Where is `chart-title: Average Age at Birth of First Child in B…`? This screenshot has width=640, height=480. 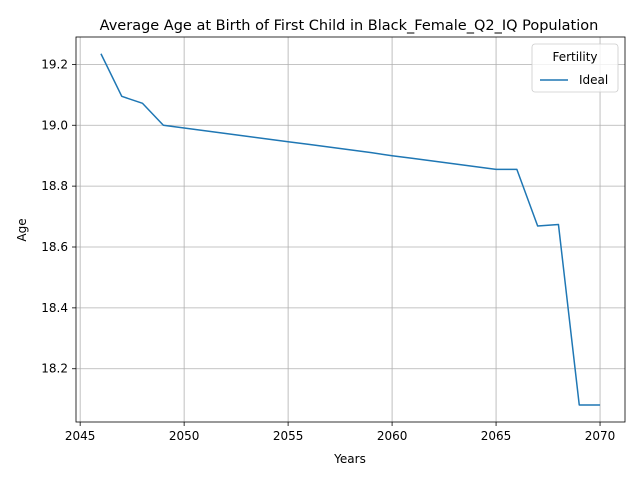 chart-title: Average Age at Birth of First Child in B… is located at coordinates (349, 26).